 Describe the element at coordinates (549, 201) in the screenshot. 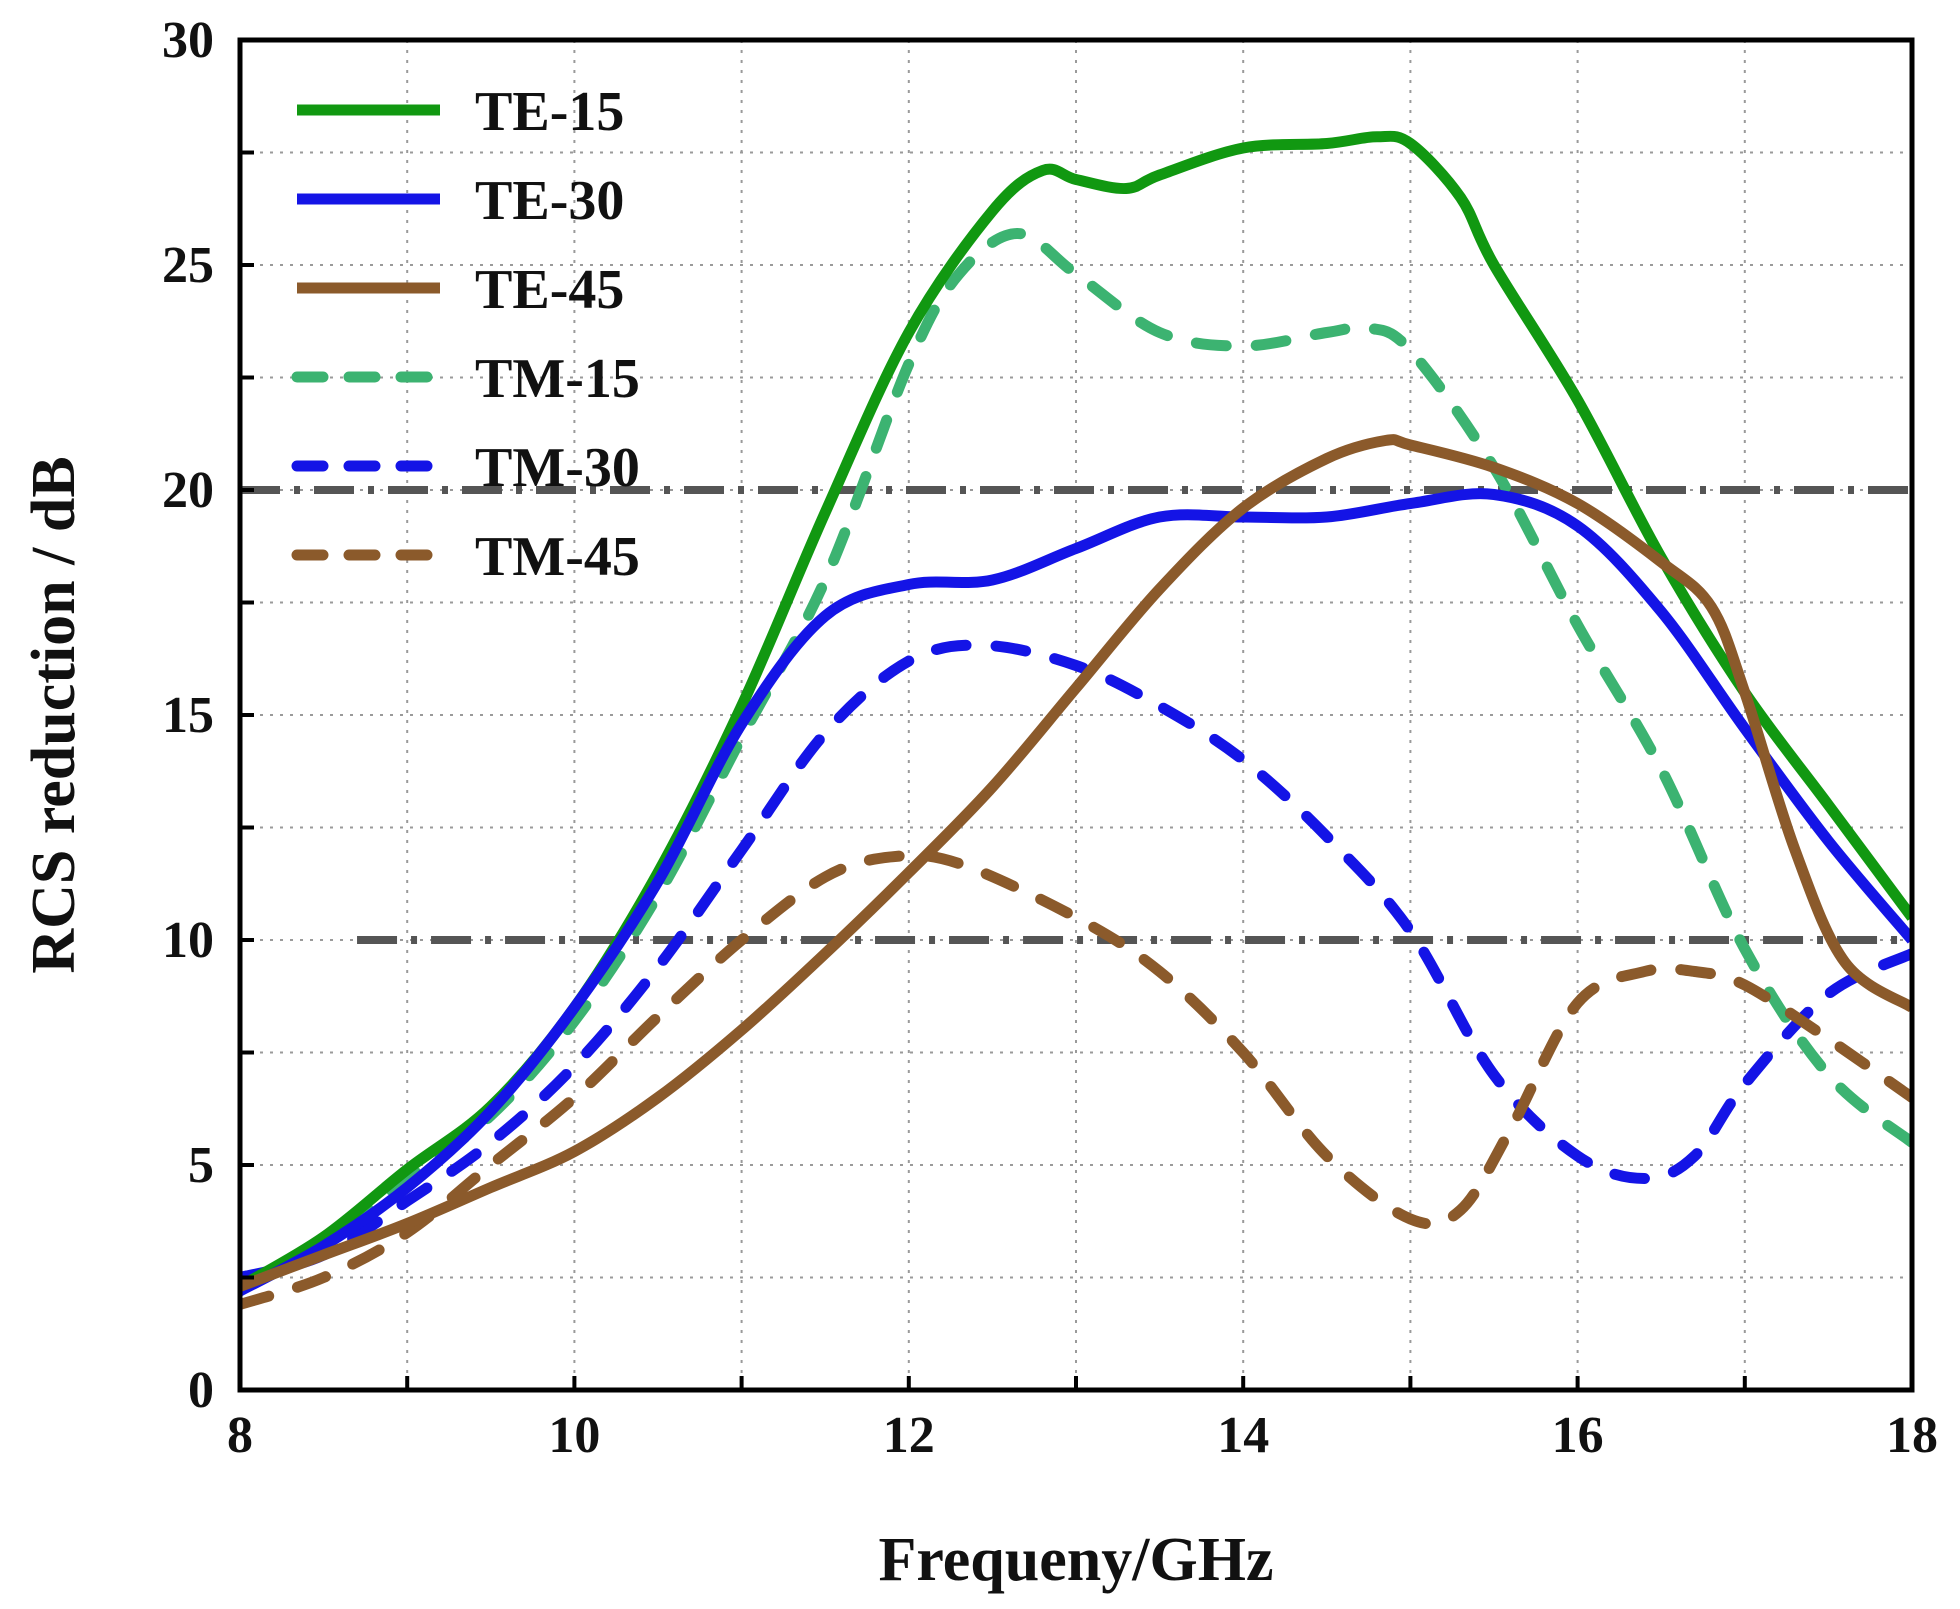

I see `legend-label-te-30: TE-30` at that location.